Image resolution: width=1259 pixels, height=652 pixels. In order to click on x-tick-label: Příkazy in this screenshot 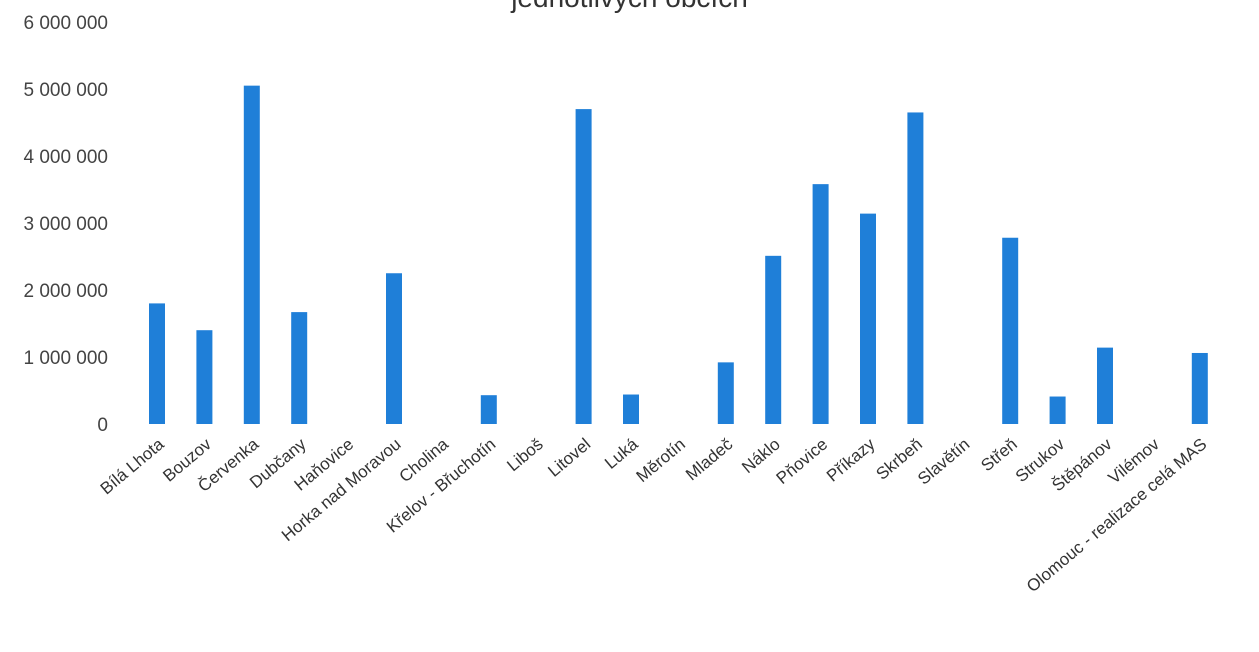, I will do `click(851, 459)`.